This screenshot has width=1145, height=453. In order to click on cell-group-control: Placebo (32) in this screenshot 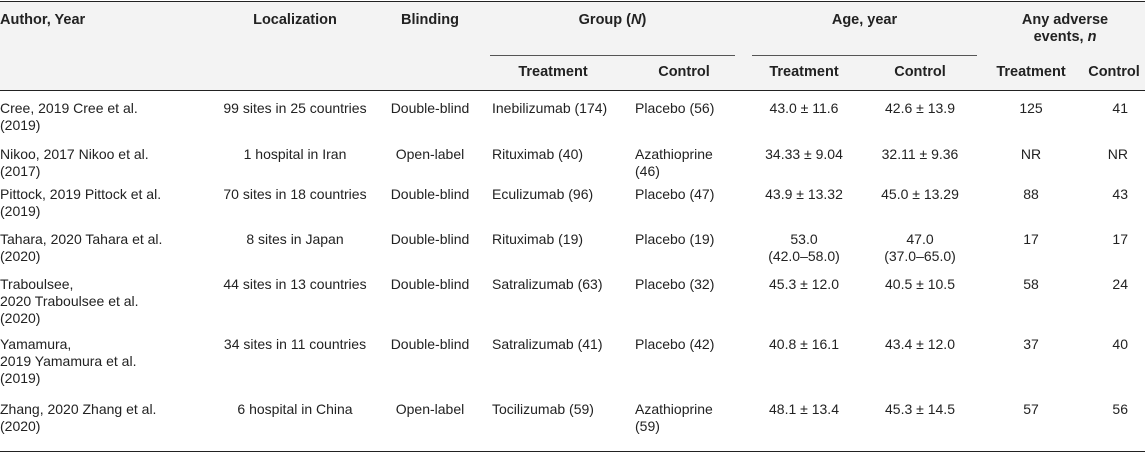, I will do `click(690, 284)`.